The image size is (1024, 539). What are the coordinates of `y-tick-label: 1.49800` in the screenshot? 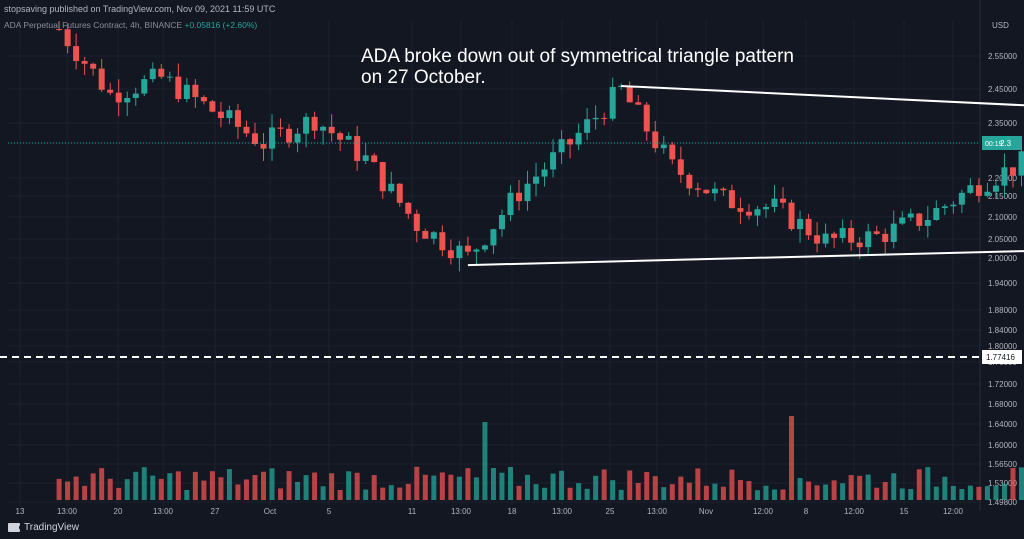 It's located at (1002, 502).